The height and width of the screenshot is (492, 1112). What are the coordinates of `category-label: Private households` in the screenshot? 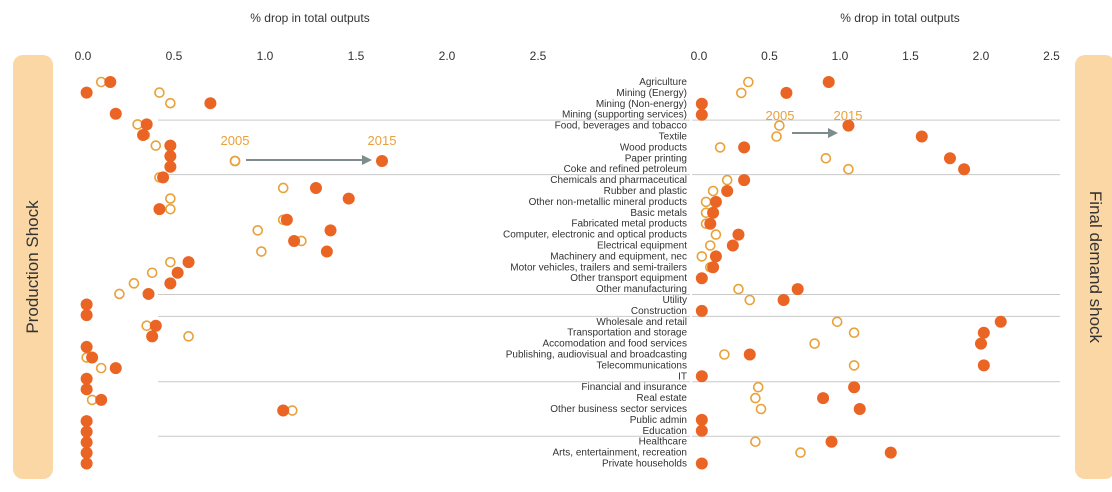 It's located at (644, 464).